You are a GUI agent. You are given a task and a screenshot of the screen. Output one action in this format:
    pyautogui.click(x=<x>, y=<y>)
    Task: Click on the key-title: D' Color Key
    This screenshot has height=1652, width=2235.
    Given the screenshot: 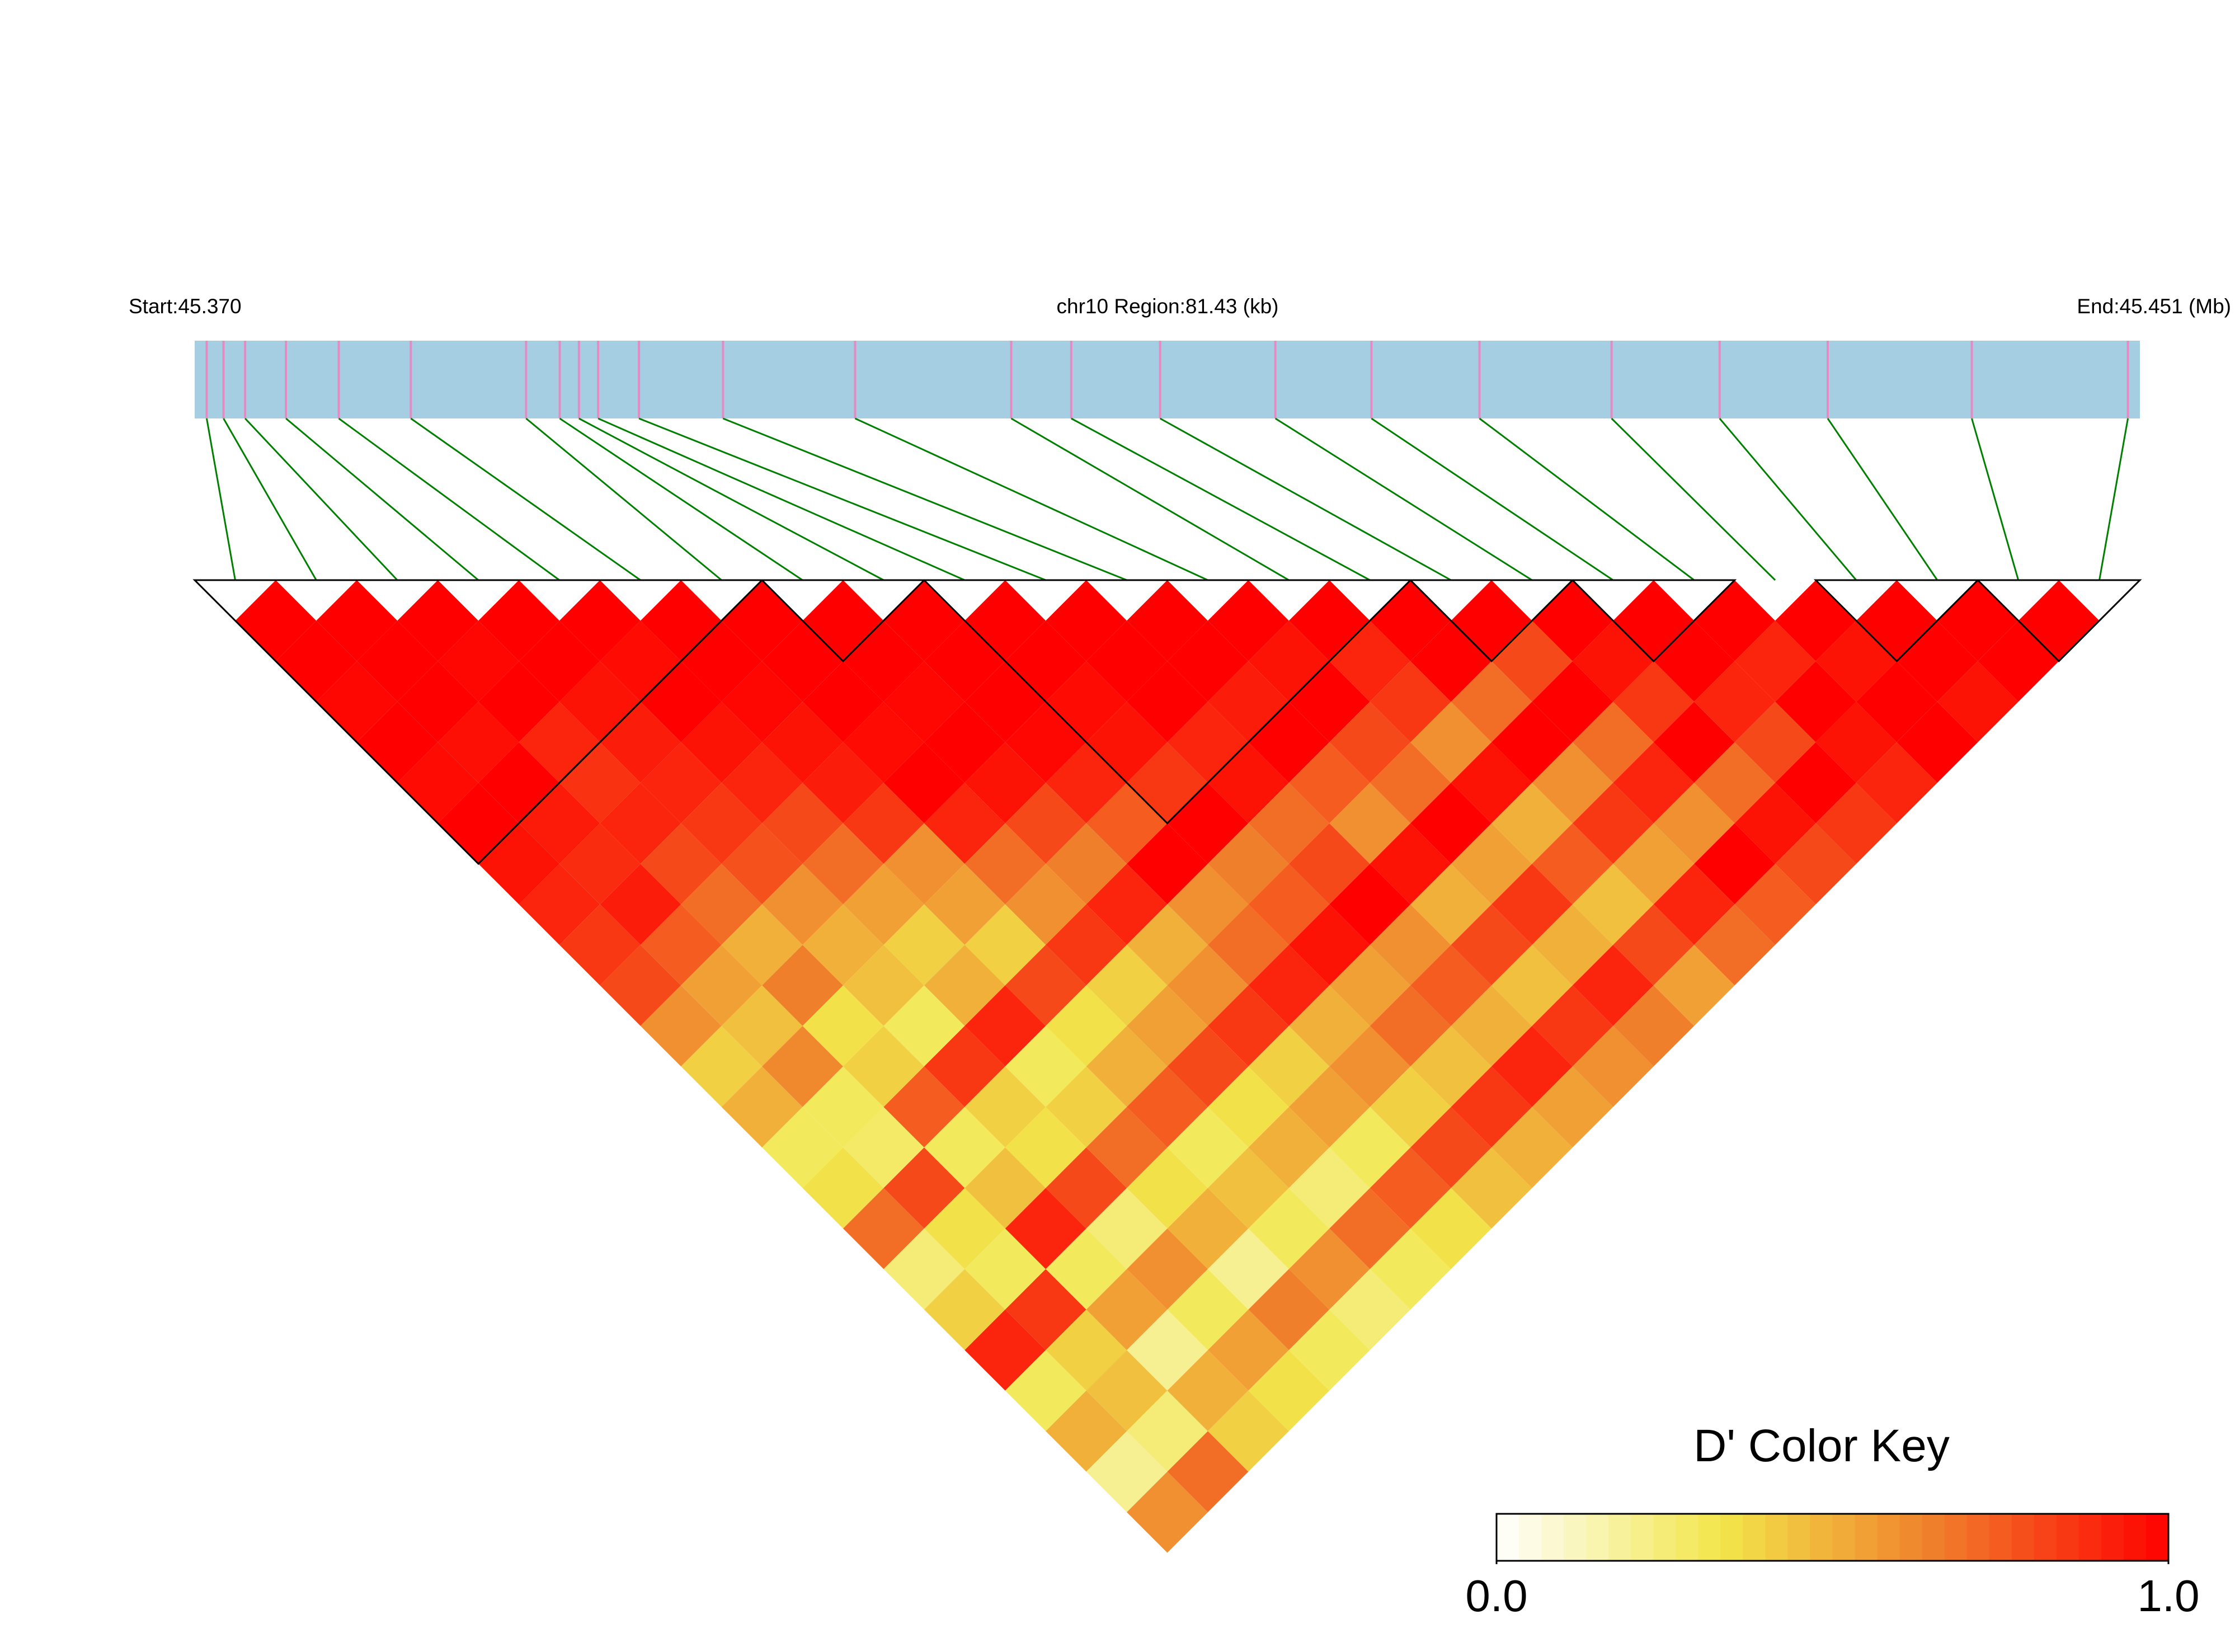 What is the action you would take?
    pyautogui.click(x=1821, y=1445)
    